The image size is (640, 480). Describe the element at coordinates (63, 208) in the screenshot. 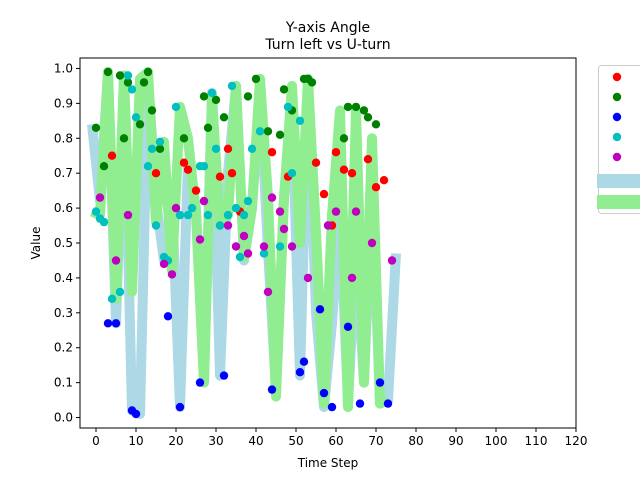

I see `y-tick-label: 0.6` at that location.